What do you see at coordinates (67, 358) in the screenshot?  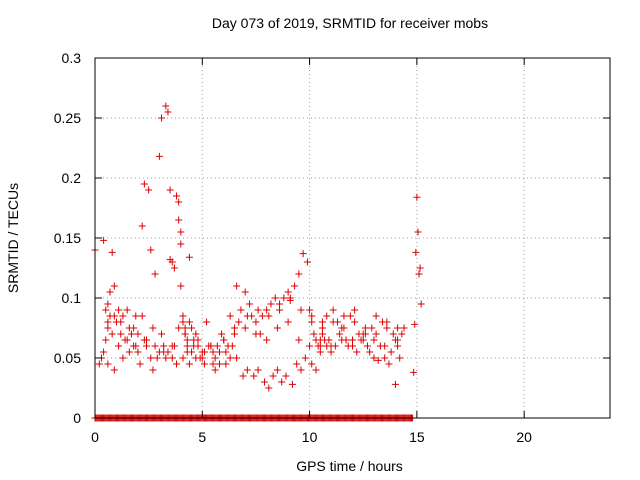 I see `y-tick-label: 0.05` at bounding box center [67, 358].